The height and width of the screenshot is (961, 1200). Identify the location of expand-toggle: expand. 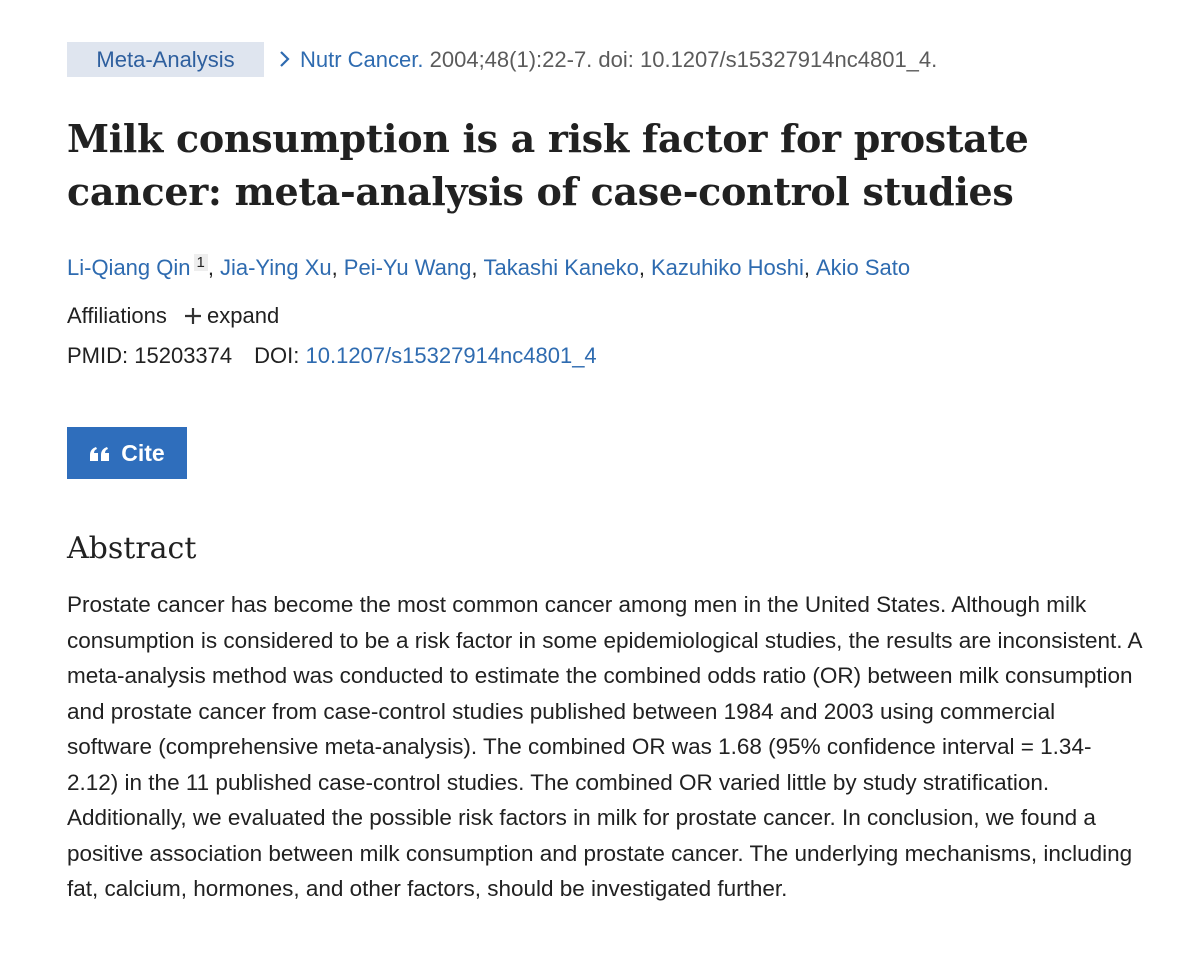
(243, 315).